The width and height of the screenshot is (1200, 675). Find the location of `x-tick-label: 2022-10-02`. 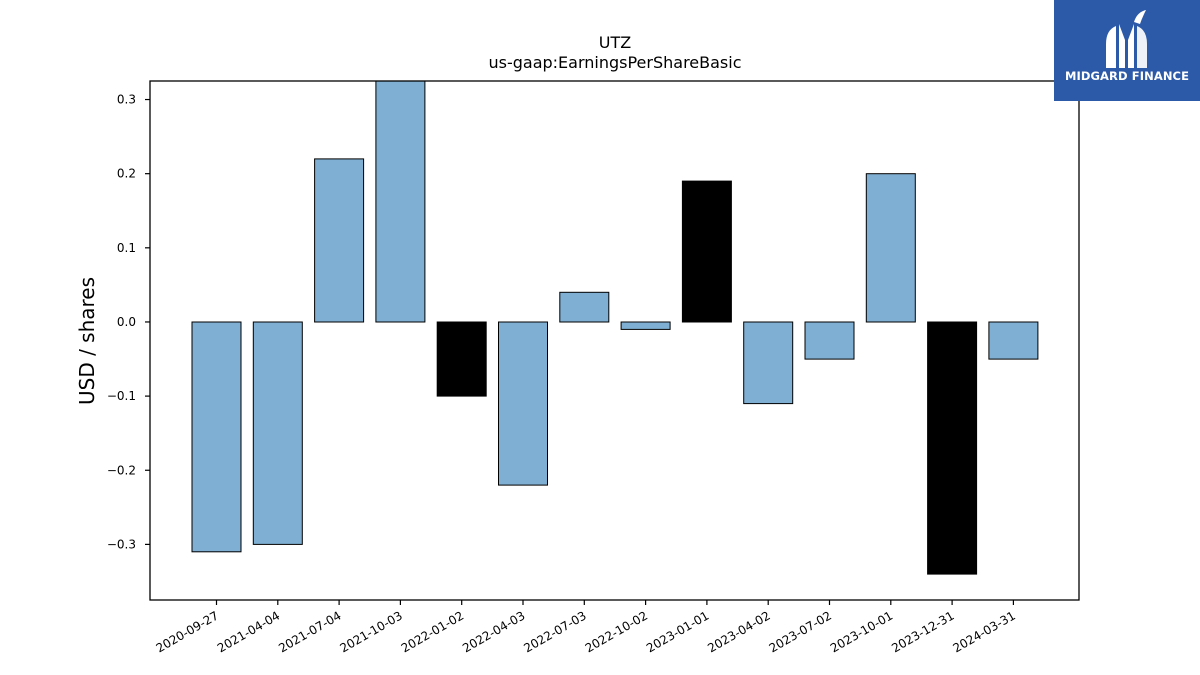

x-tick-label: 2022-10-02 is located at coordinates (616, 631).